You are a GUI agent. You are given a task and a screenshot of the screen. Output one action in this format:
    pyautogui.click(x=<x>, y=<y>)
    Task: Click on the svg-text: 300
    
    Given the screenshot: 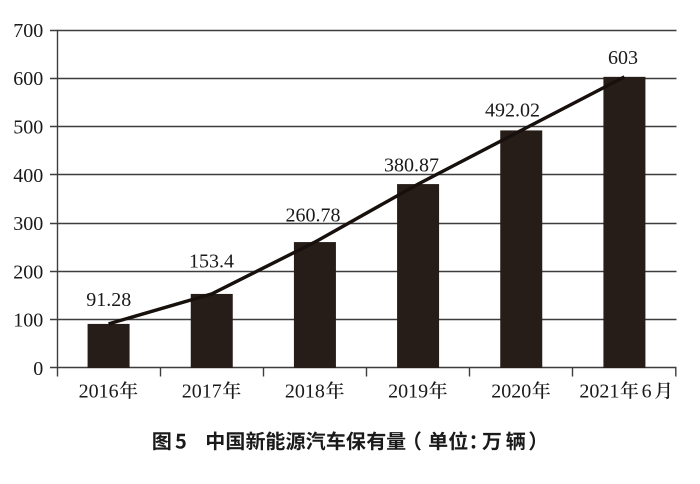 What is the action you would take?
    pyautogui.click(x=28, y=224)
    